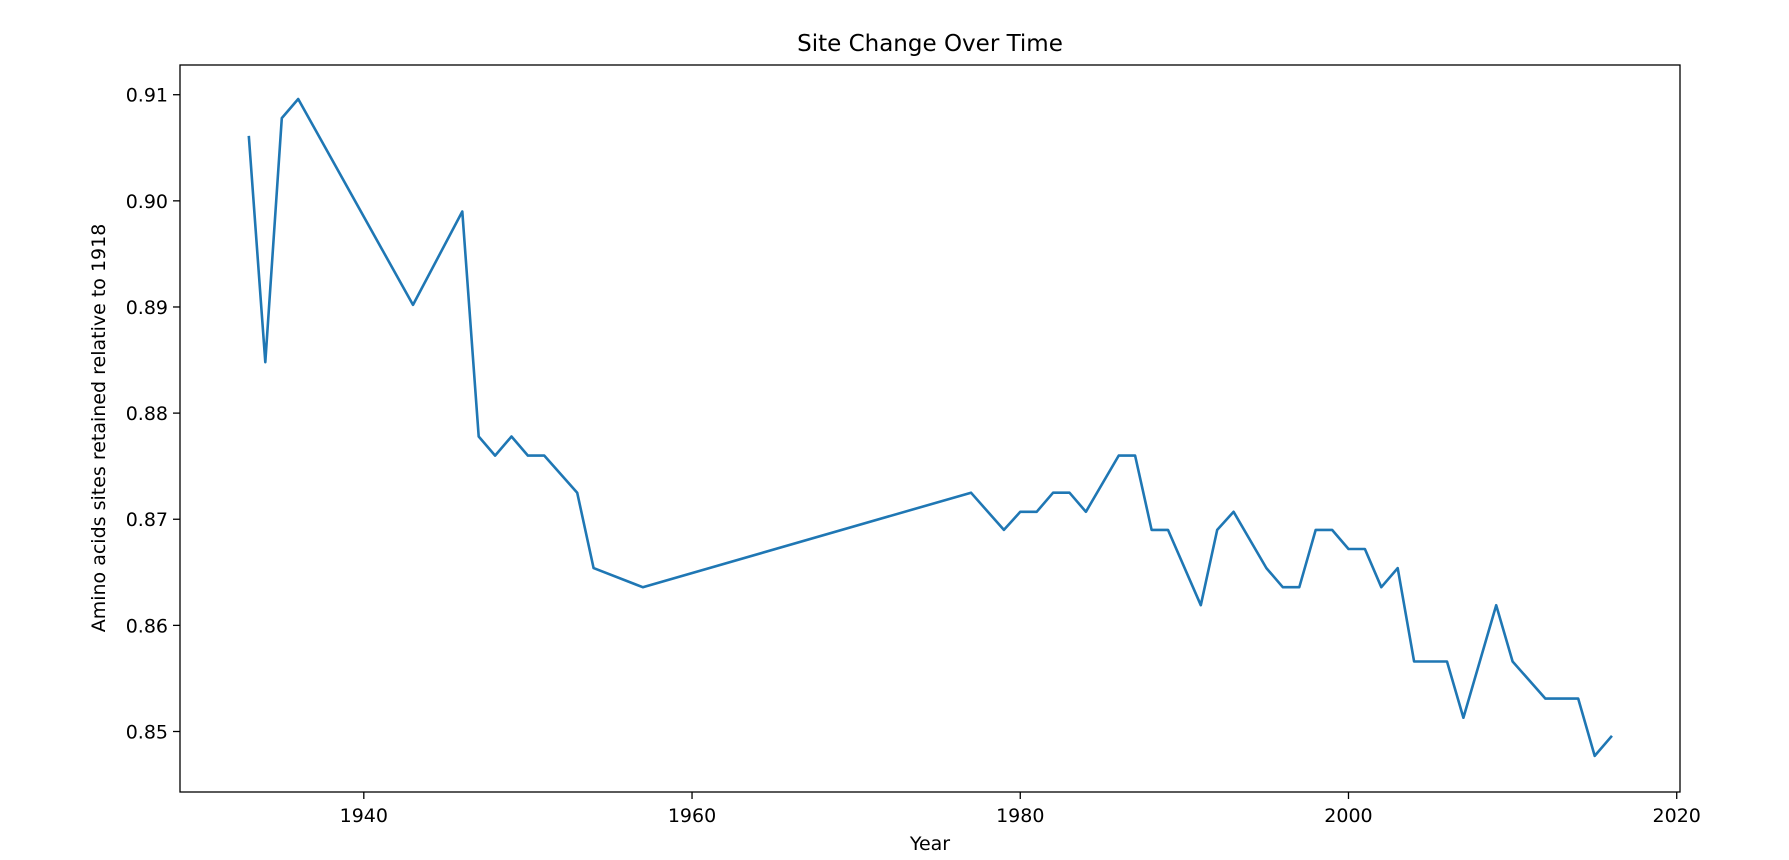  I want to click on x-axis-ticks: 1940 1960 1980 2000 2020, so click(1020, 809).